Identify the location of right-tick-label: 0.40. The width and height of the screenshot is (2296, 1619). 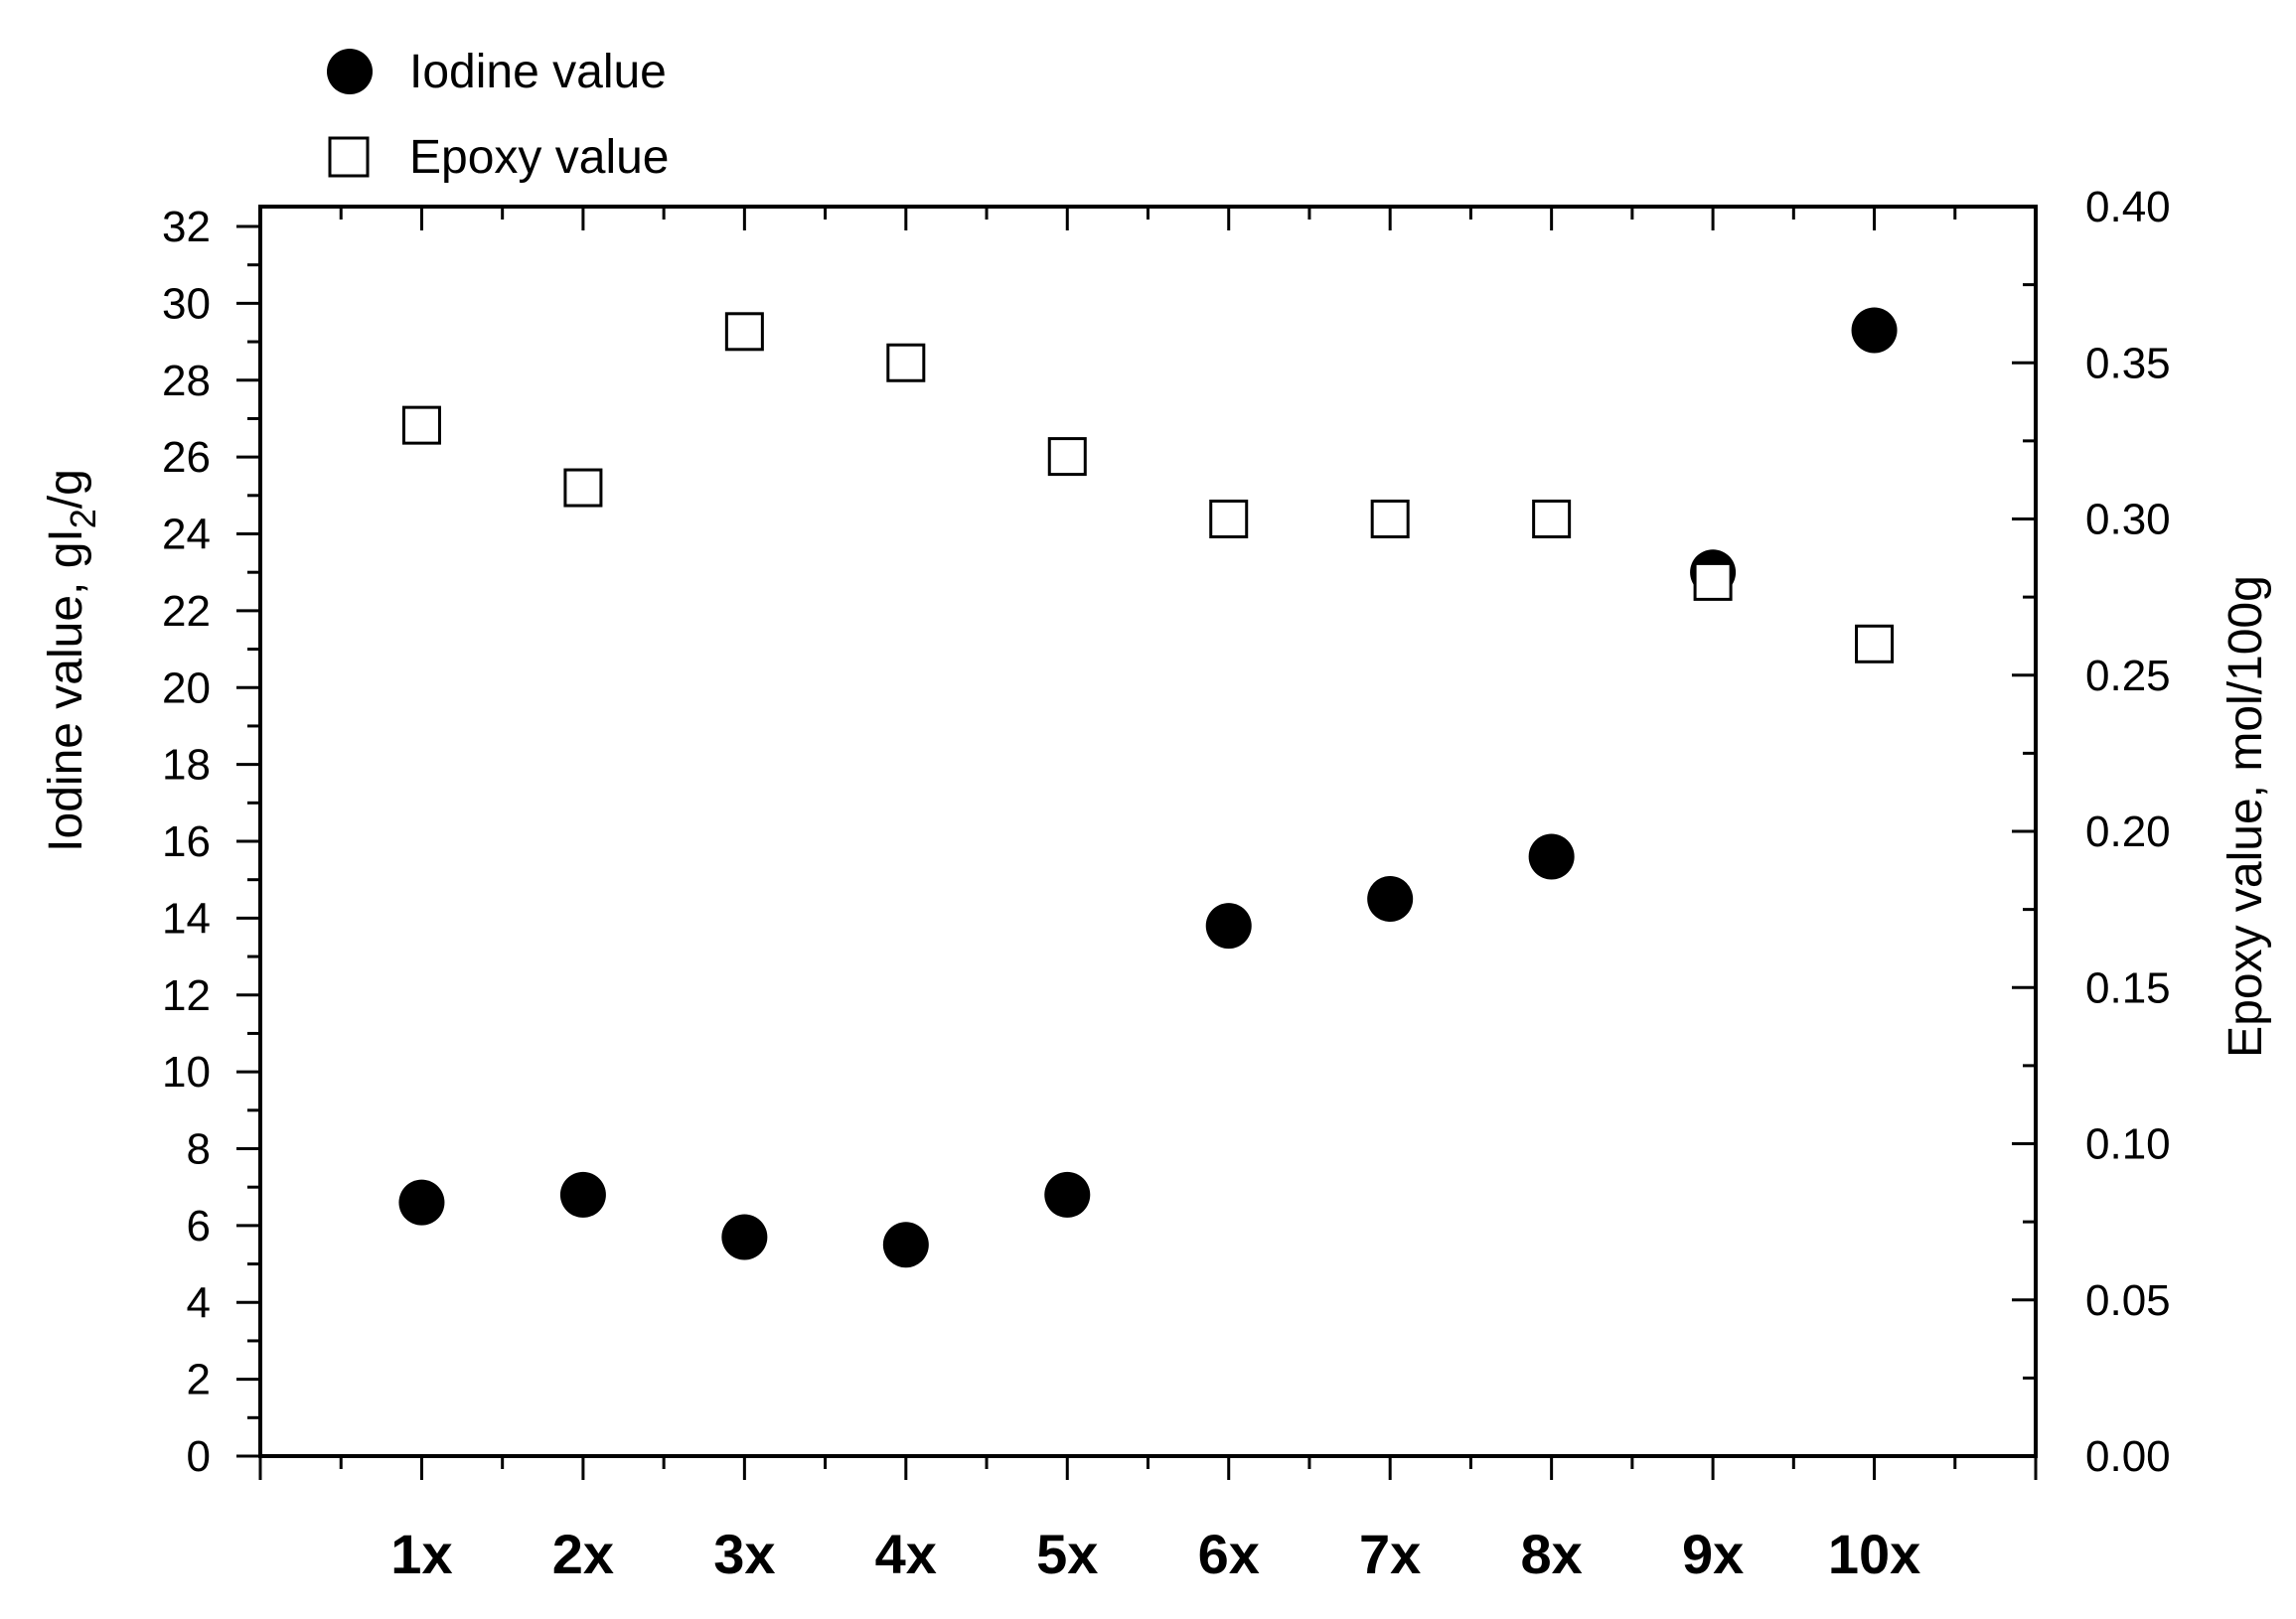
(2128, 207).